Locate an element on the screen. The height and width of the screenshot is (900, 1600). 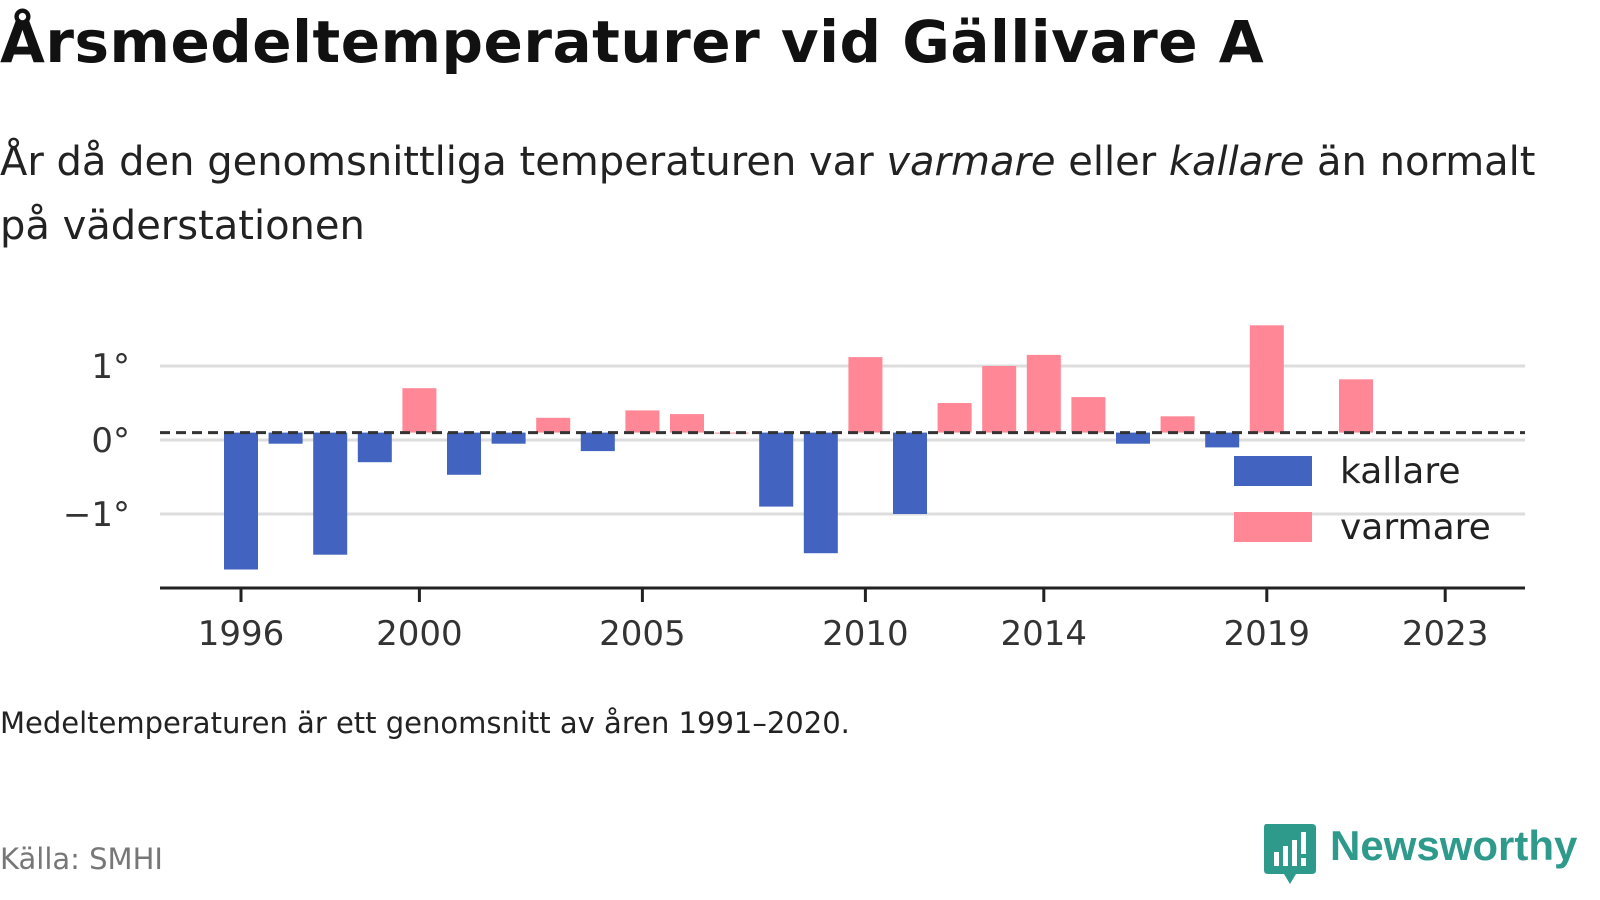
bar-2009 is located at coordinates (820, 493).